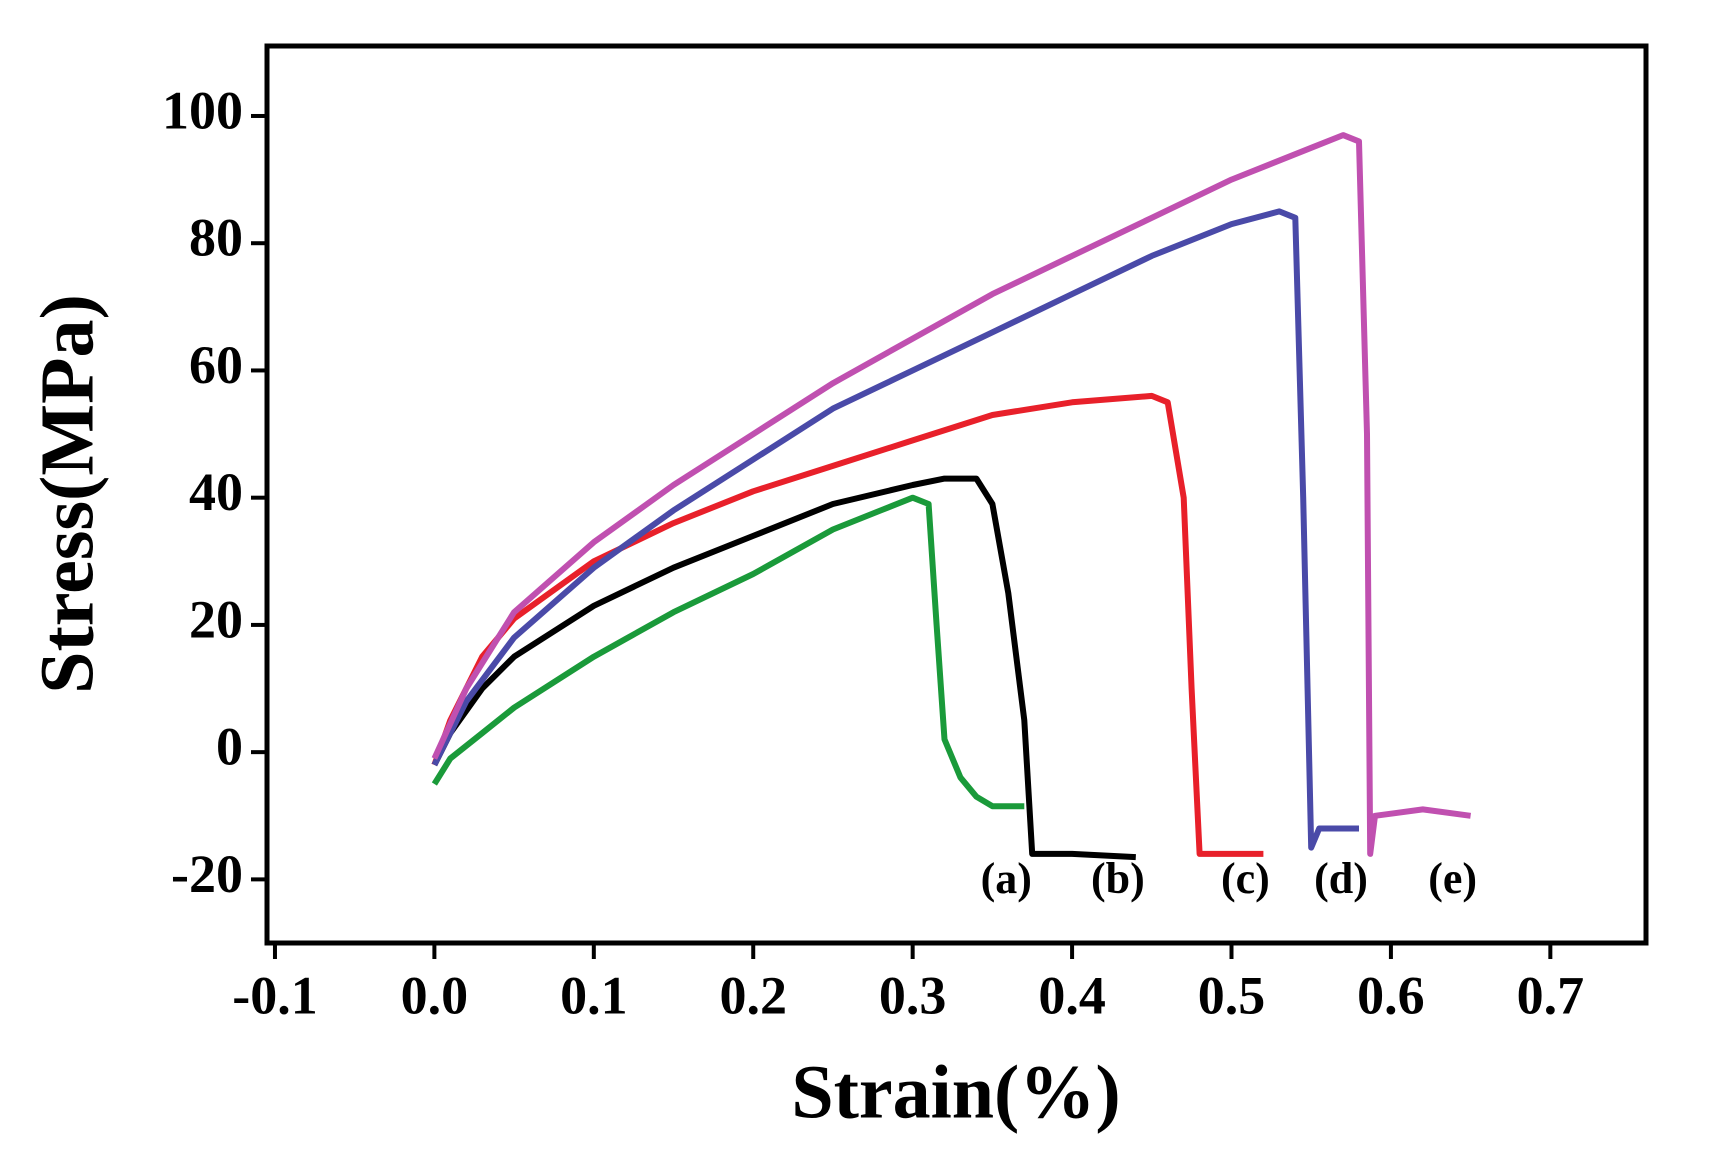  Describe the element at coordinates (435, 995) in the screenshot. I see `x-tick-label: 0.0` at that location.